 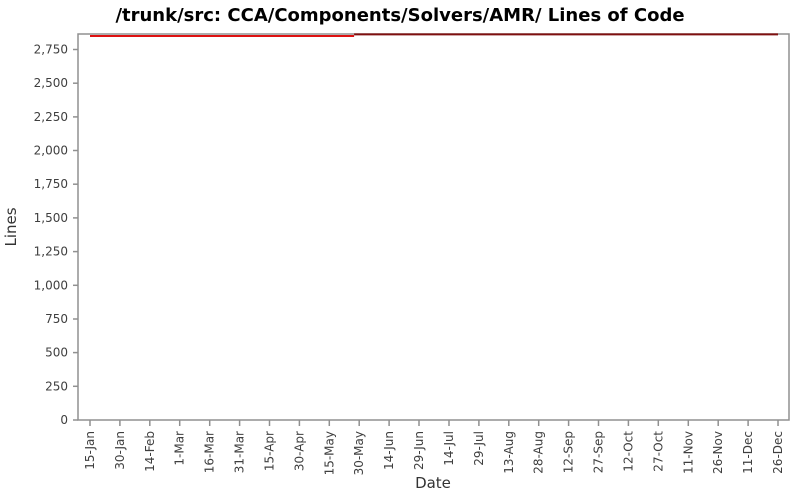 I want to click on x-tick-label: 28-Aug, so click(x=539, y=452).